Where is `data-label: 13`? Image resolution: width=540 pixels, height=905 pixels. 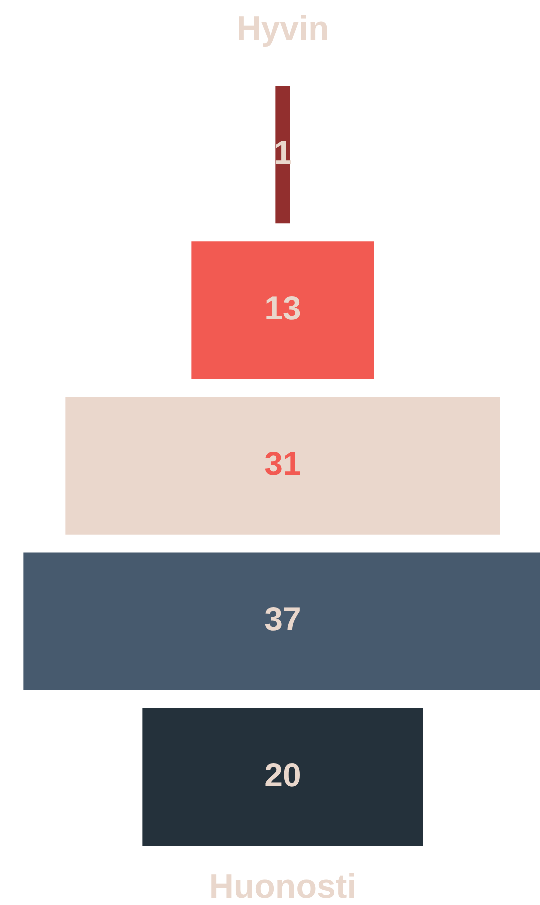
data-label: 13 is located at coordinates (283, 307).